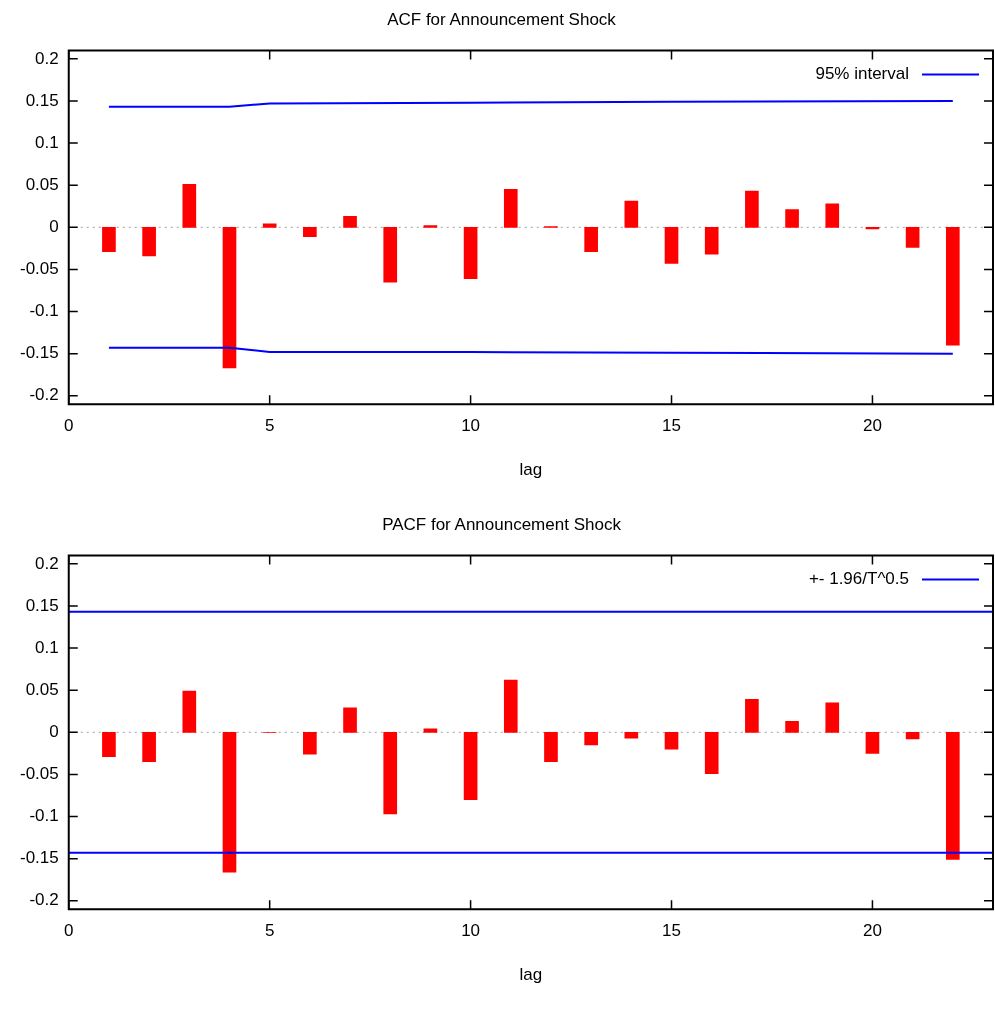 The height and width of the screenshot is (1011, 995). Describe the element at coordinates (502, 19) in the screenshot. I see `chart-title: ACF for Announcement Shock` at that location.